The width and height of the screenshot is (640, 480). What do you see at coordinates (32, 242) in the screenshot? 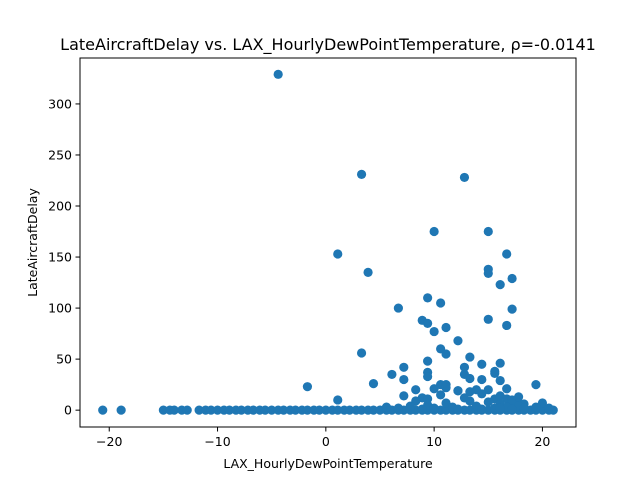
I see `y-axis-label: LateAircraftDelay` at bounding box center [32, 242].